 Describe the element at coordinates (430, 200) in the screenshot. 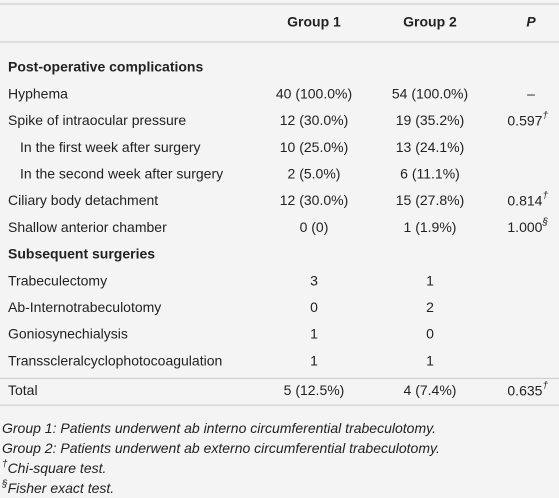

I see `cell: 15 (27.8%)` at that location.